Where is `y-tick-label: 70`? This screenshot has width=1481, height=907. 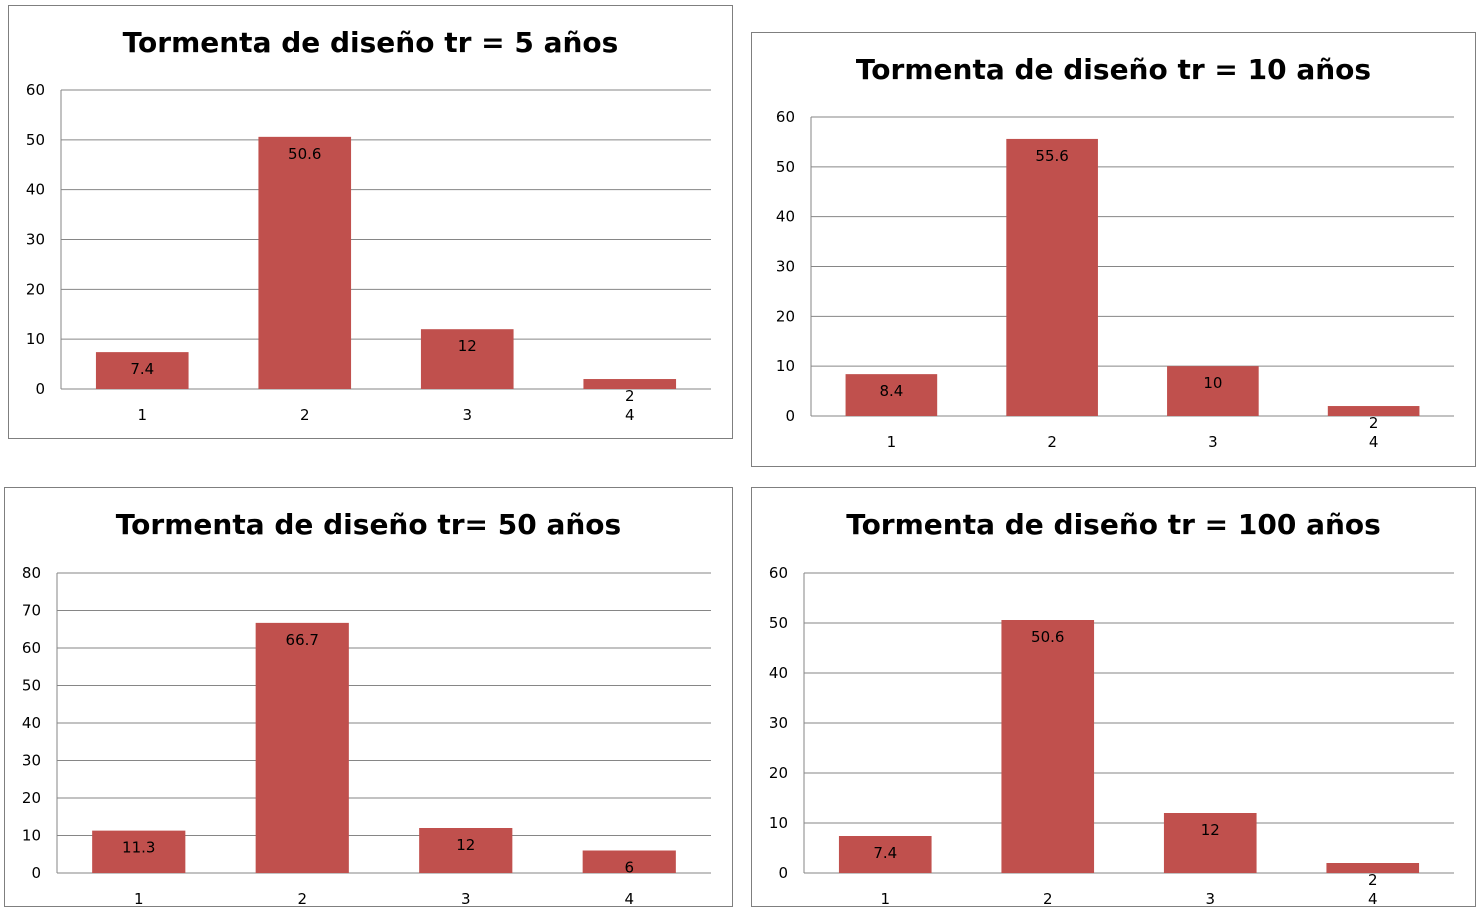
y-tick-label: 70 is located at coordinates (31, 611).